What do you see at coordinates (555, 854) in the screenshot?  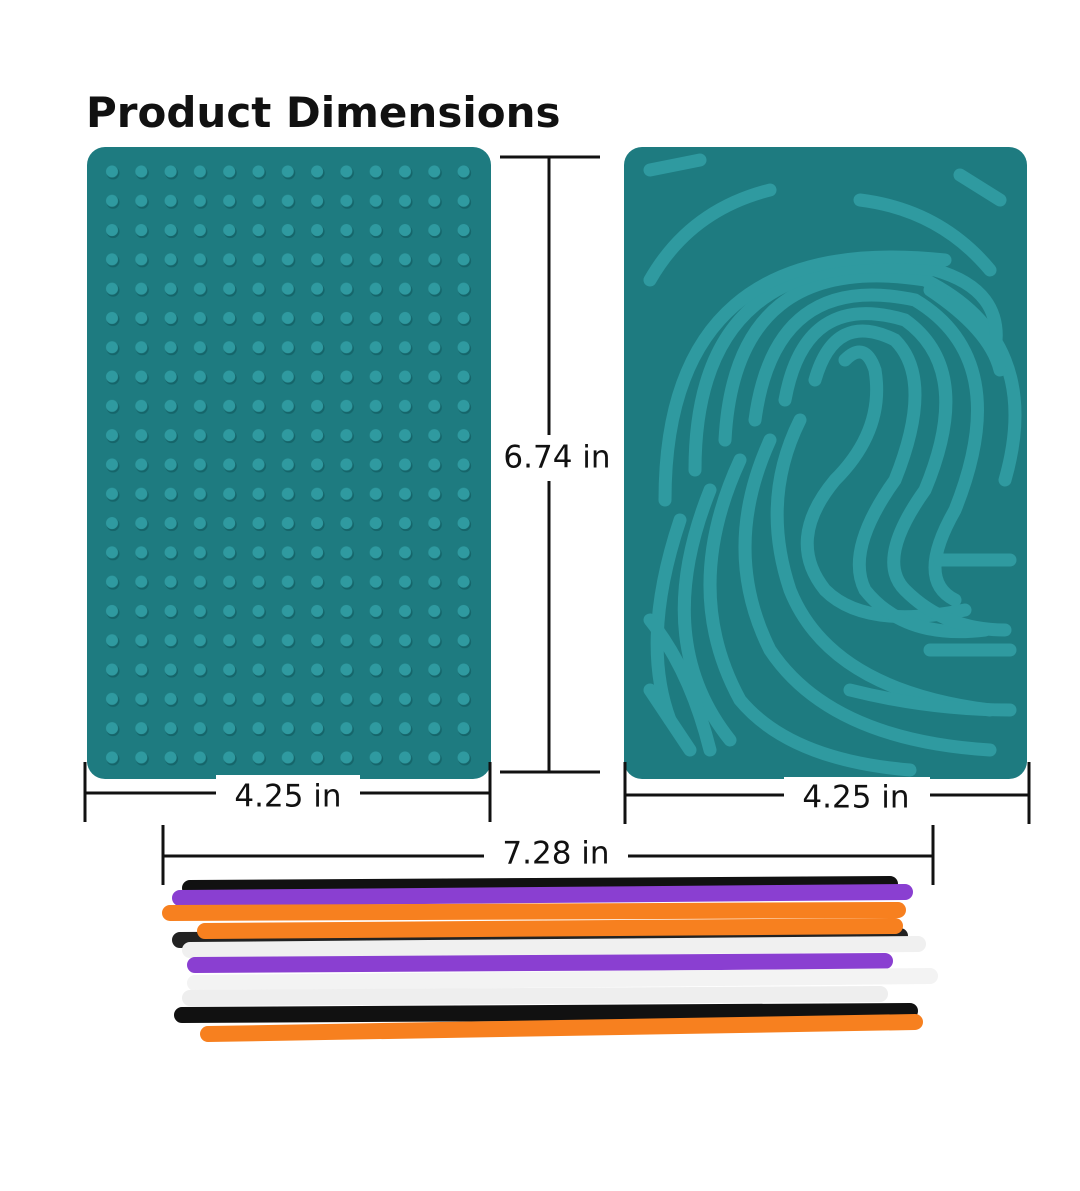 I see `total-width-label: 7.28 in` at bounding box center [555, 854].